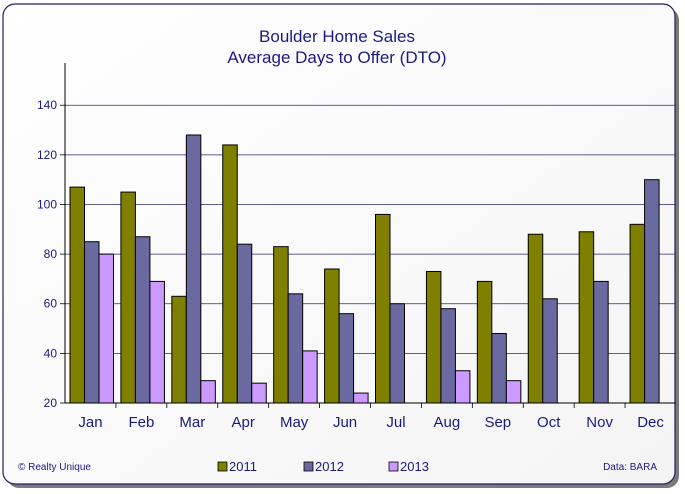 The image size is (685, 494). What do you see at coordinates (397, 353) in the screenshot?
I see `bar-2012-jul` at bounding box center [397, 353].